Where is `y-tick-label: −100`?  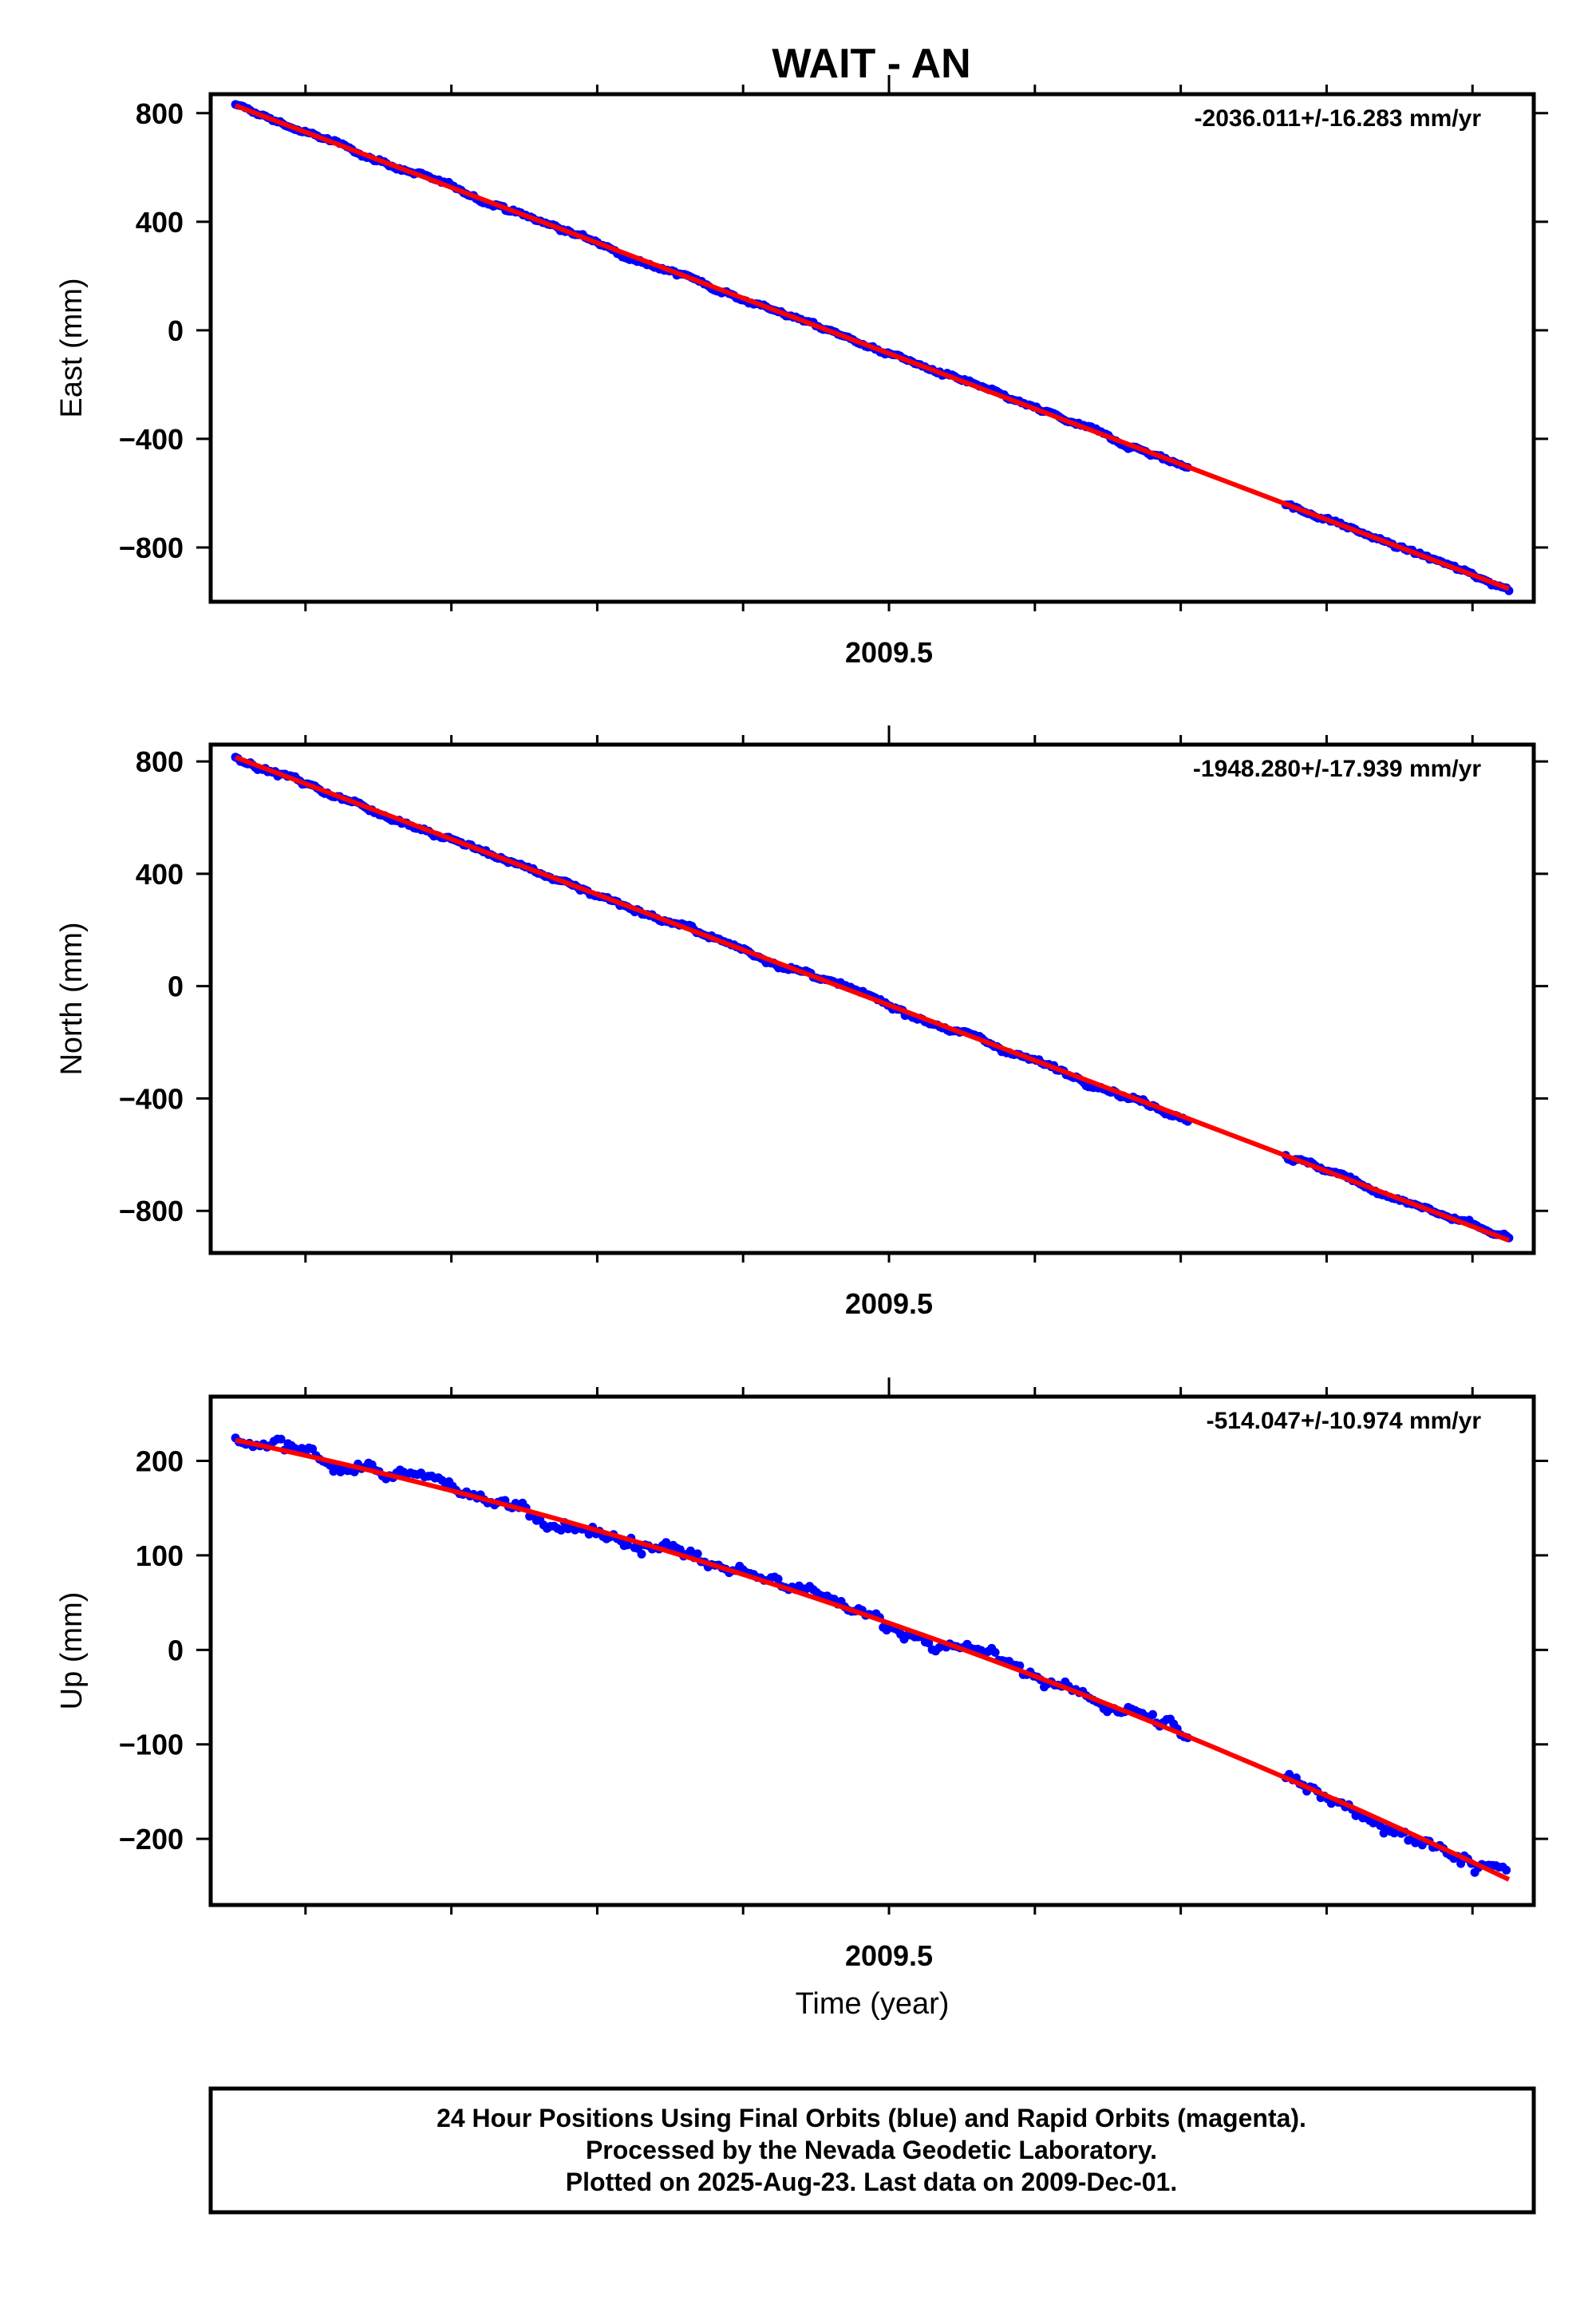 y-tick-label: −100 is located at coordinates (151, 1745).